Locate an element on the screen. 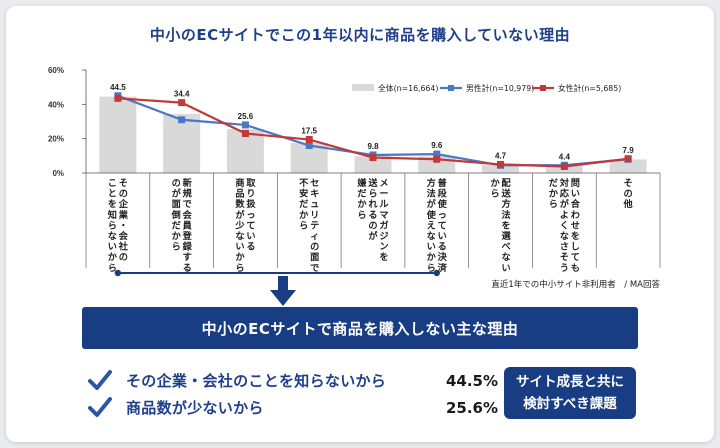 The width and height of the screenshot is (720, 448). category-label-char: 済 is located at coordinates (443, 268).